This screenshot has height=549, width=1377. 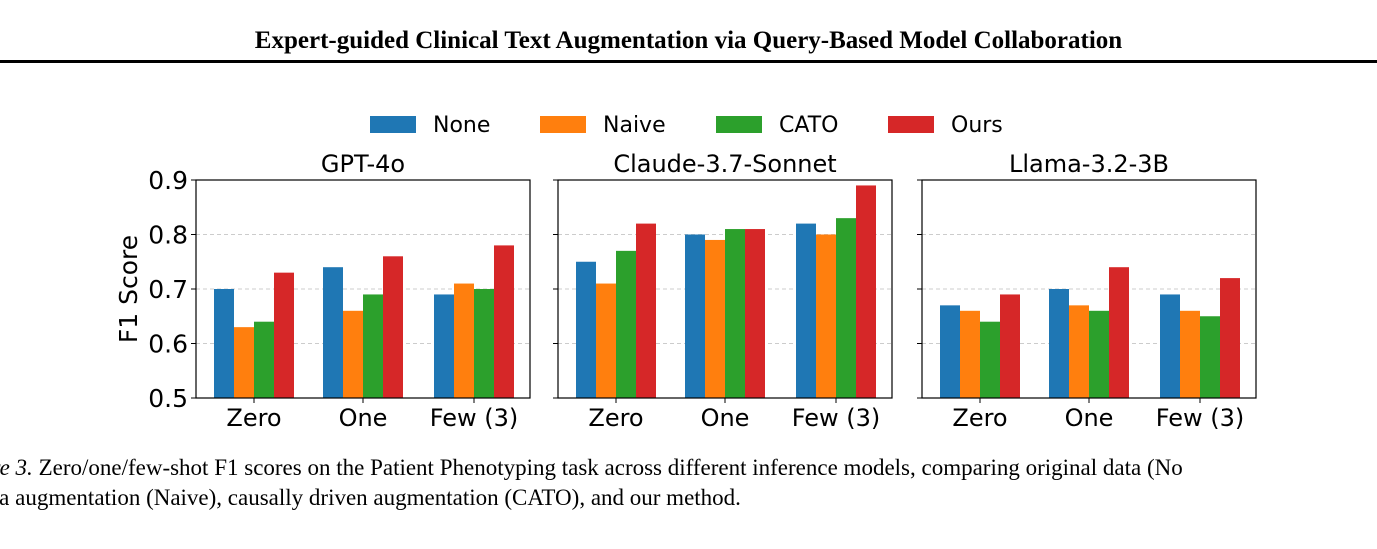 What do you see at coordinates (911, 124) in the screenshot?
I see `legend-swatch-ours` at bounding box center [911, 124].